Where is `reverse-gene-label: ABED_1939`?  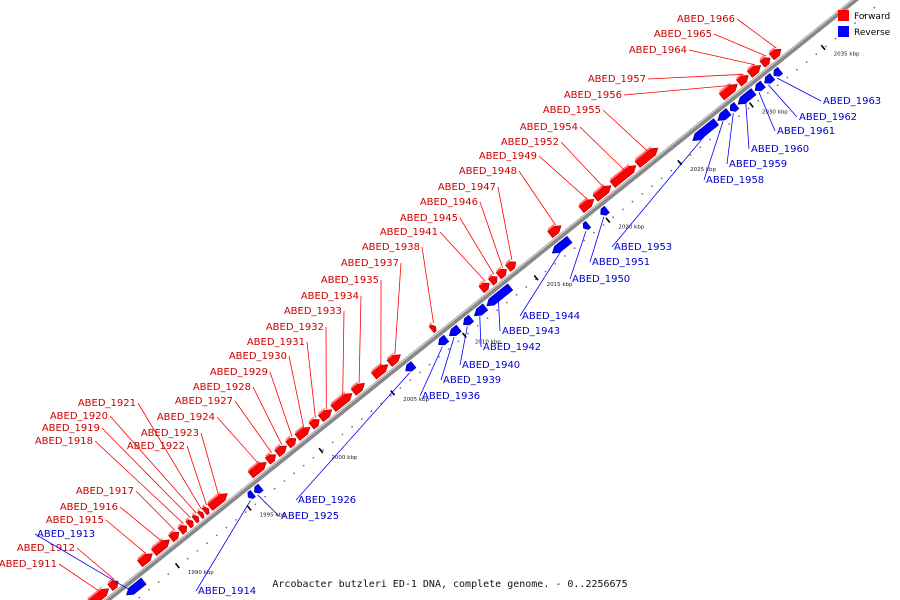
reverse-gene-label: ABED_1939 is located at coordinates (472, 380).